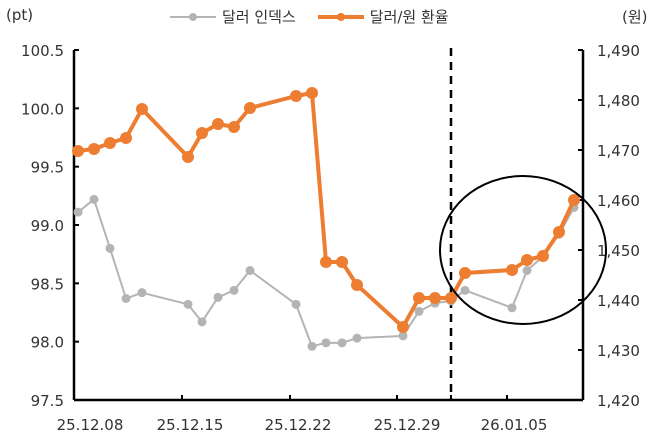  I want to click on legend-item-usdkrw: 달러/원 환율, so click(383, 16).